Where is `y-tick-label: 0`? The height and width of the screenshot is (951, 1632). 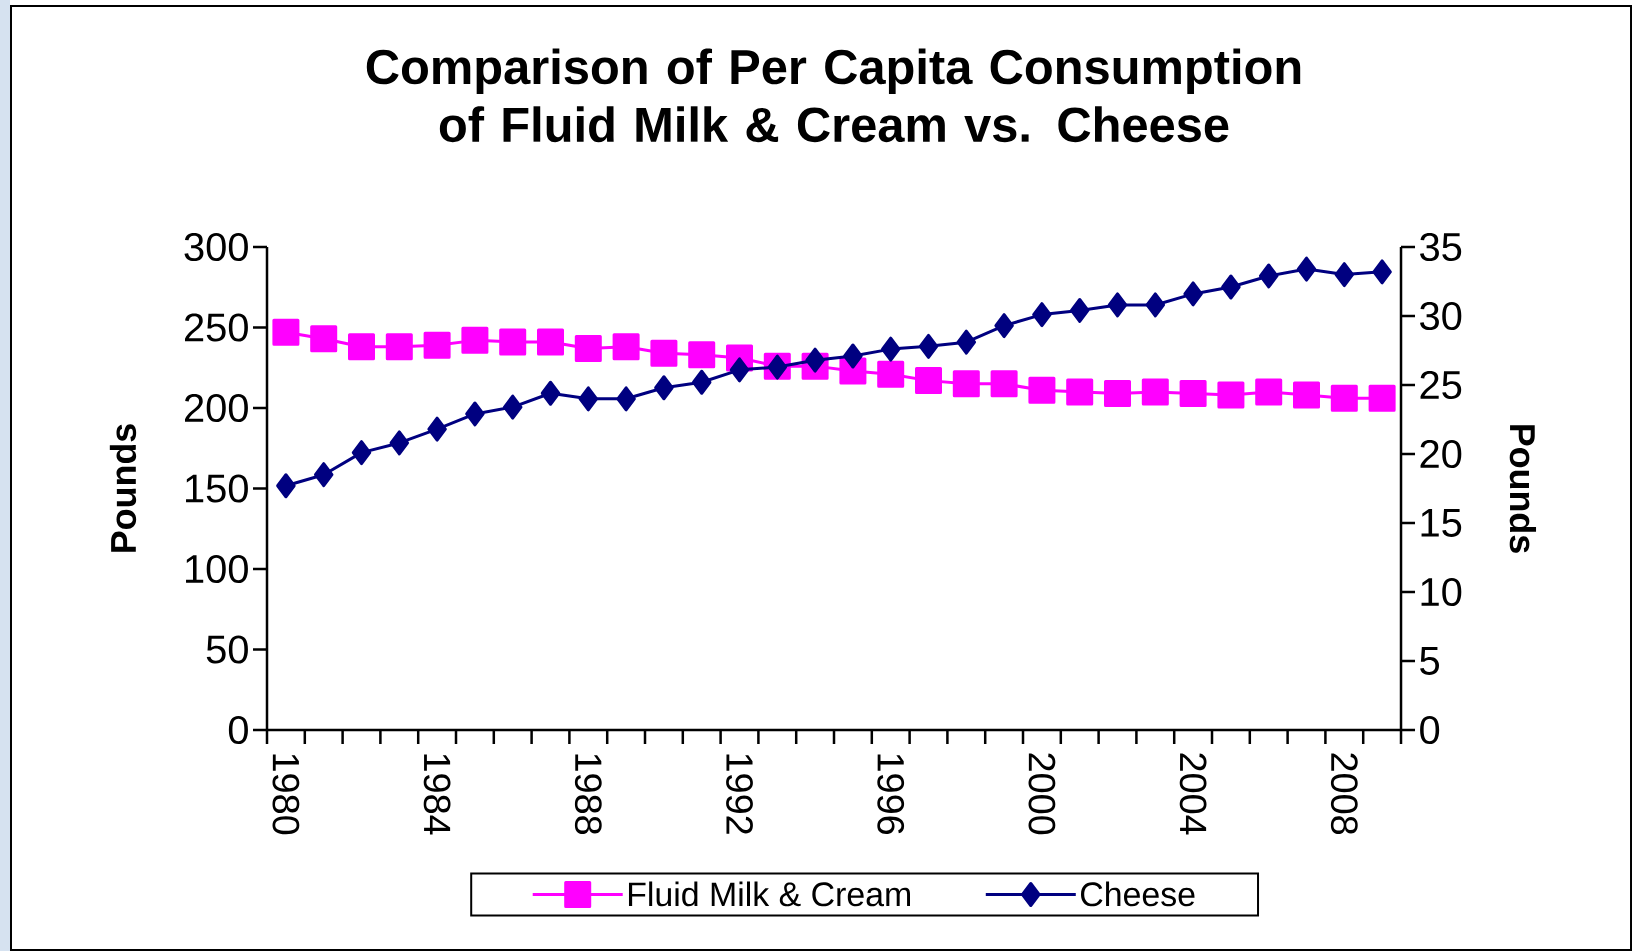 y-tick-label: 0 is located at coordinates (238, 730).